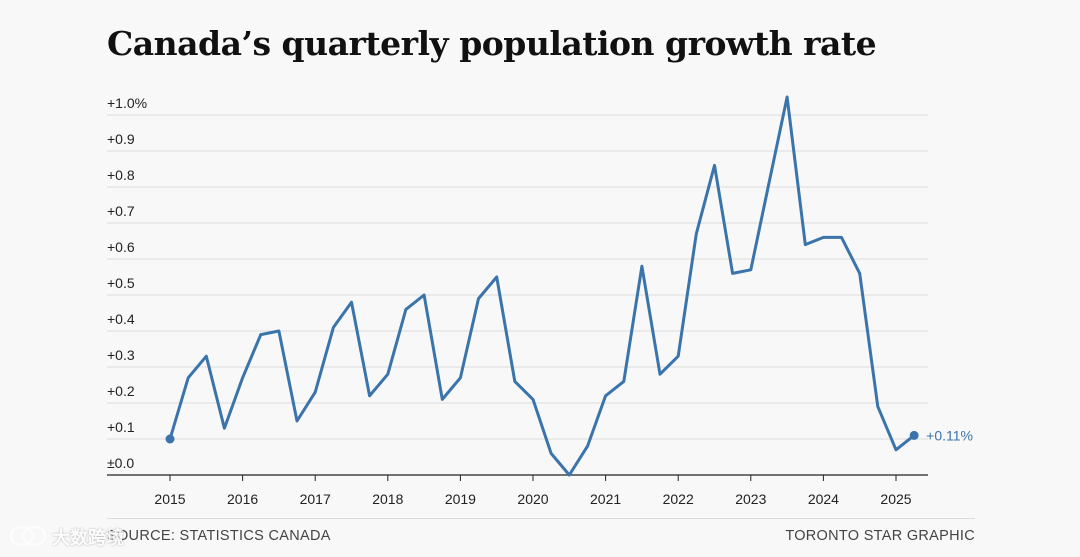  I want to click on end-point-marker, so click(914, 435).